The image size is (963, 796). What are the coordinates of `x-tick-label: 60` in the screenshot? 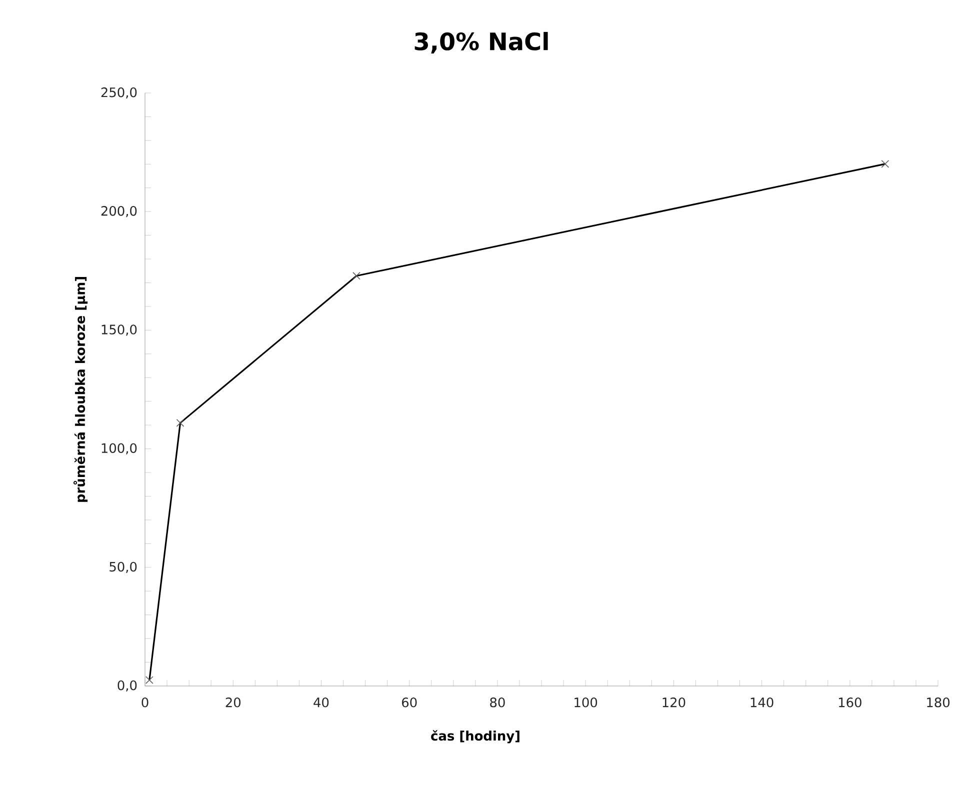 It's located at (409, 703).